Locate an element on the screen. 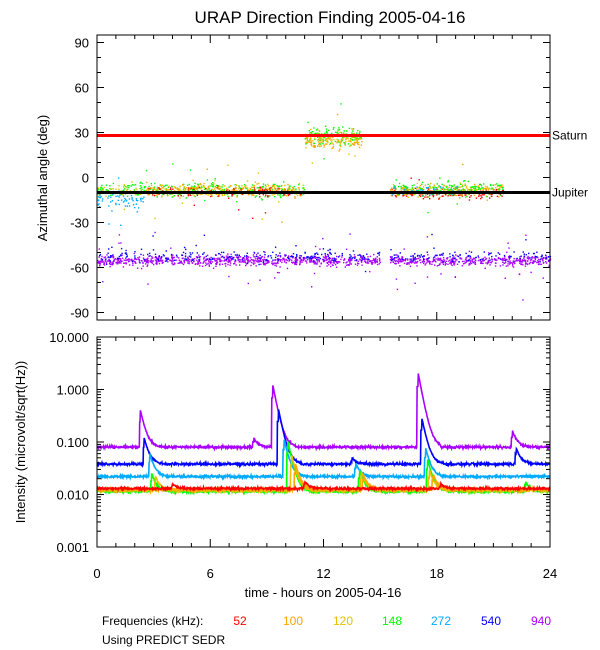  legend-label: Frequencies (kHz): is located at coordinates (152, 621).